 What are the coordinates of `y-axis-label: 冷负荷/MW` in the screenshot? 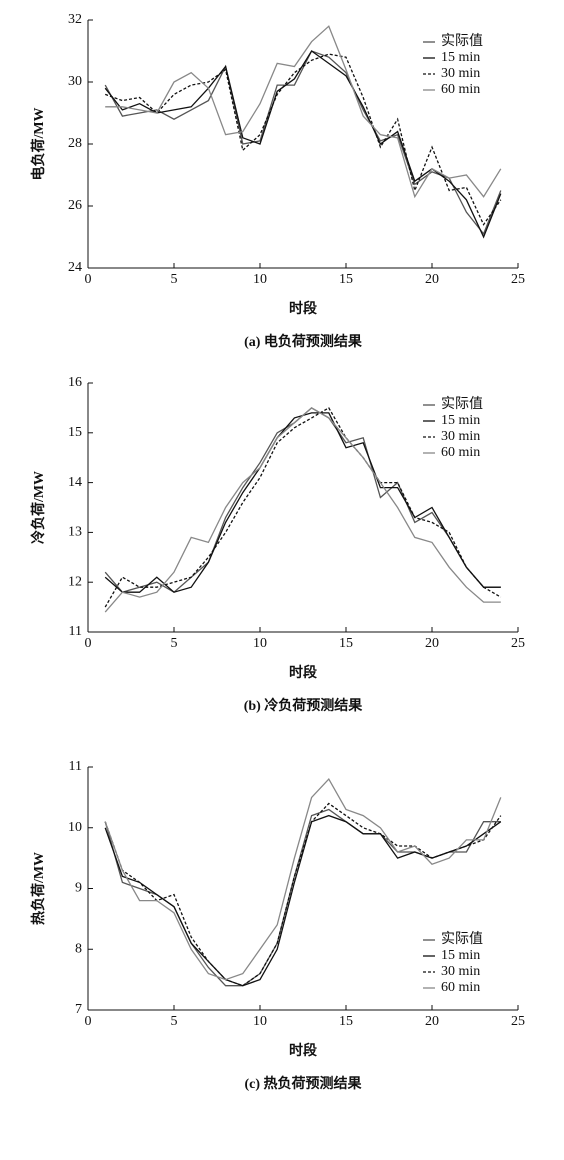 It's located at (38, 507).